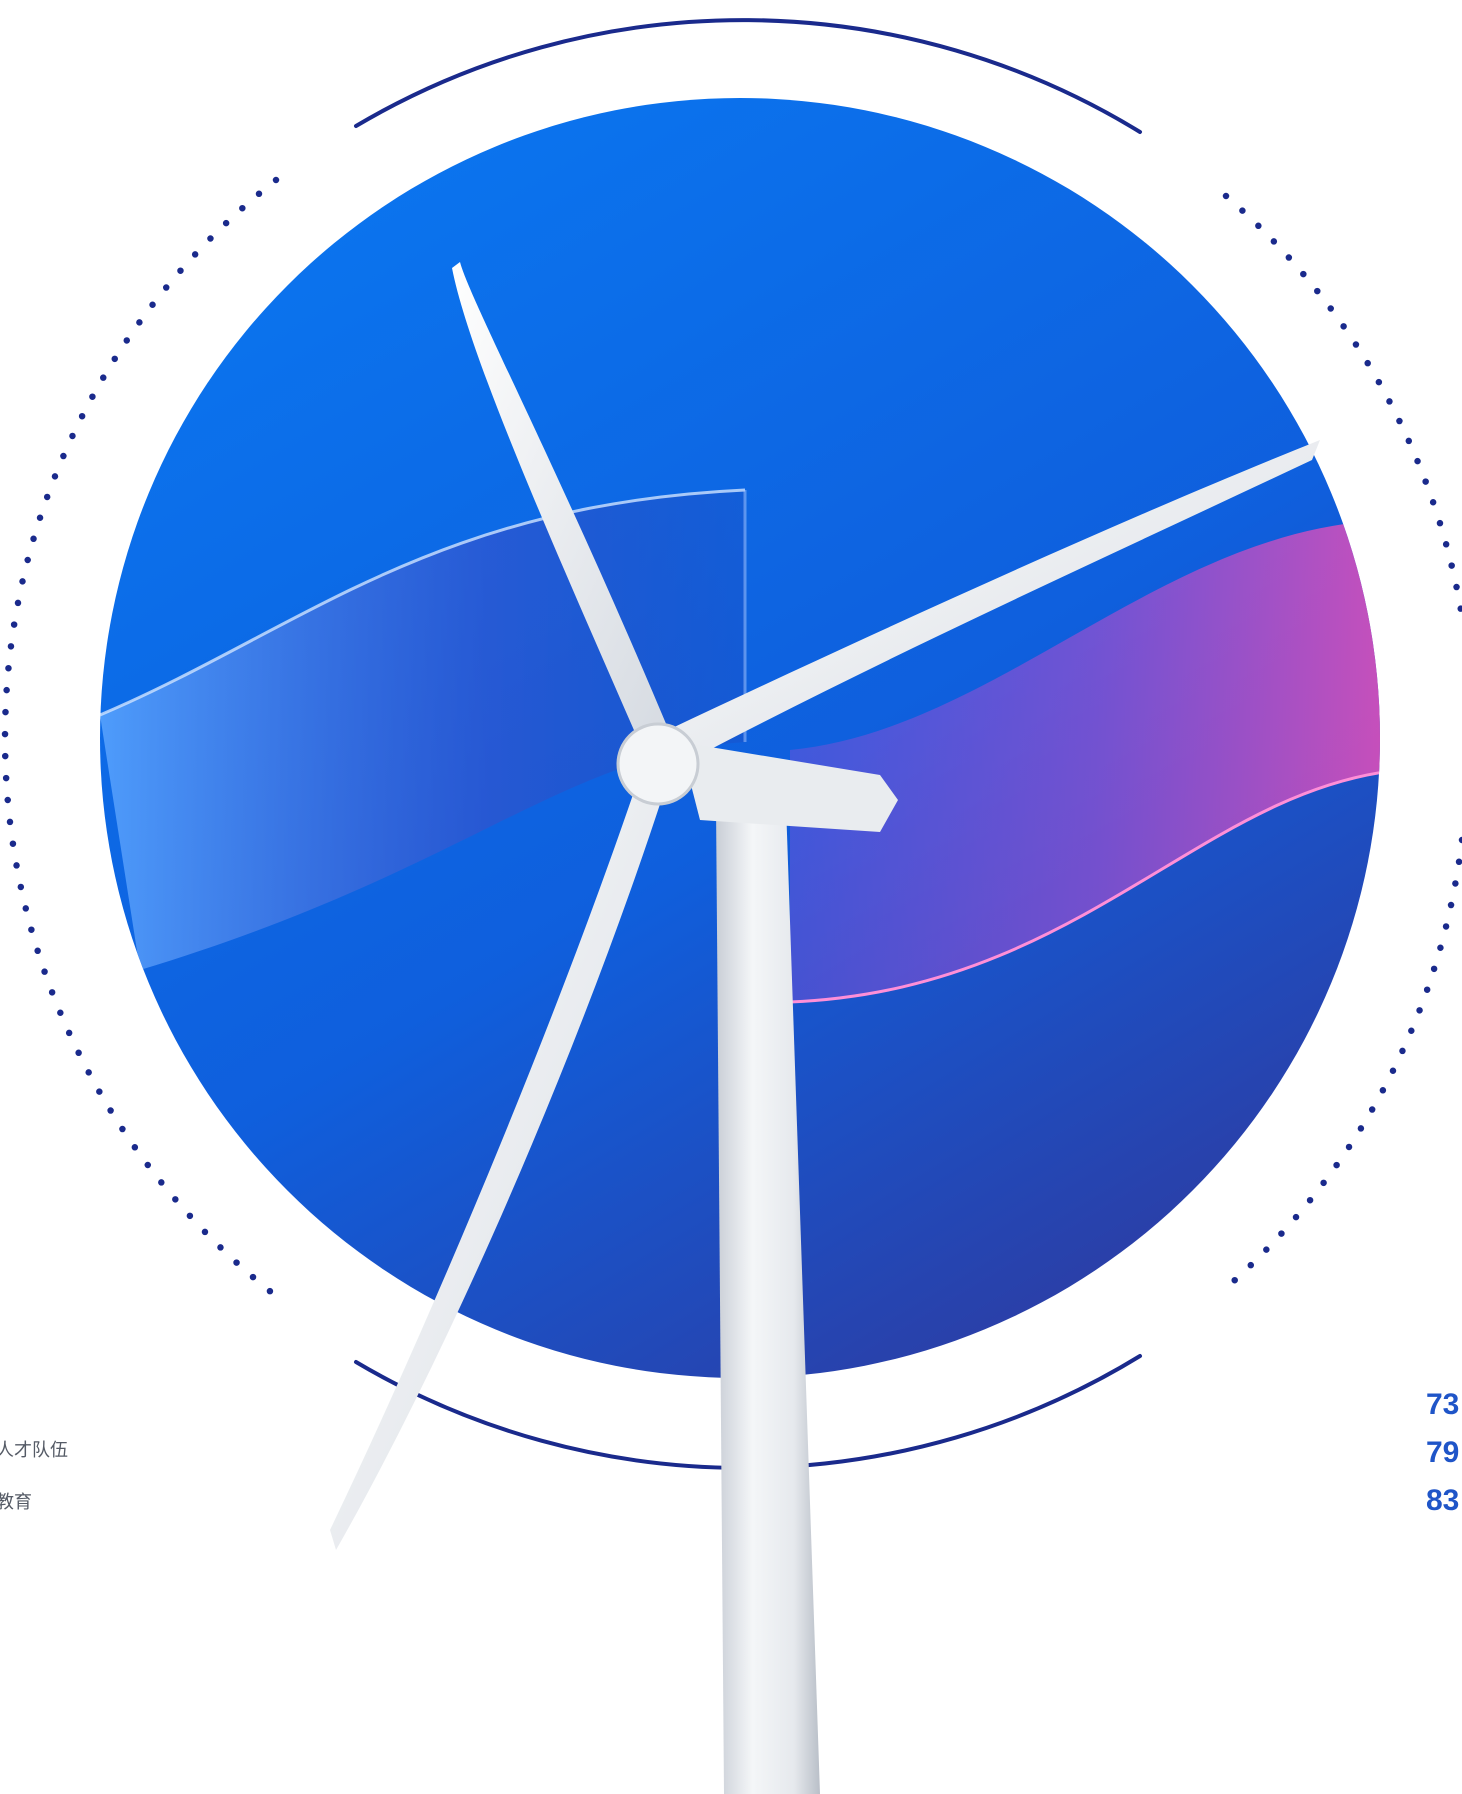 This screenshot has height=1794, width=1462. Describe the element at coordinates (562, 503) in the screenshot. I see `turbine-blade-upper` at that location.